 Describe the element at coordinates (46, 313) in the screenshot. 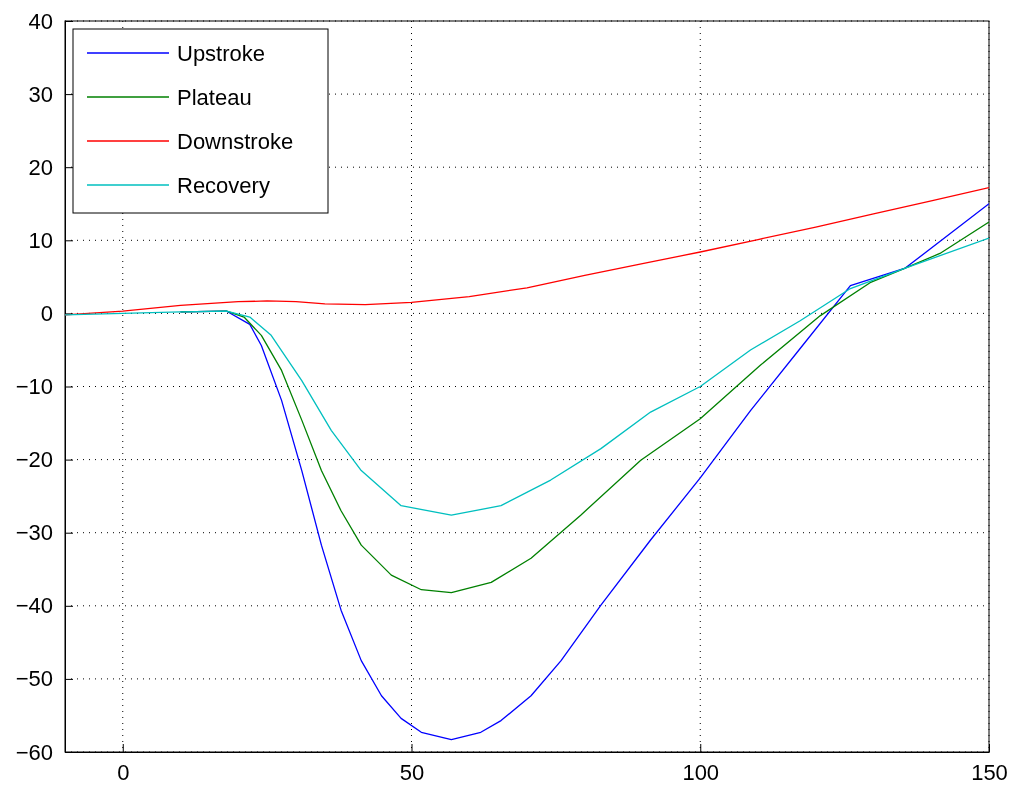

I see `y-tick-label: 0` at that location.